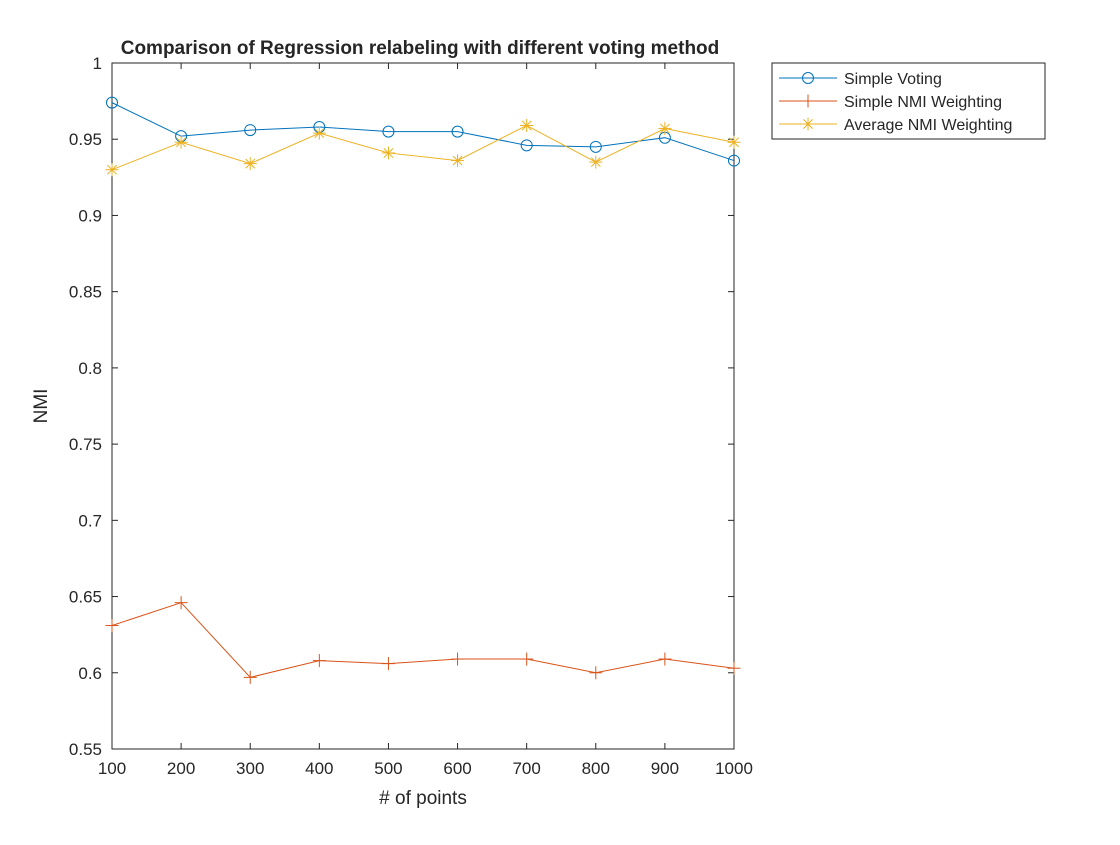  I want to click on series-simple-voting, so click(423, 131).